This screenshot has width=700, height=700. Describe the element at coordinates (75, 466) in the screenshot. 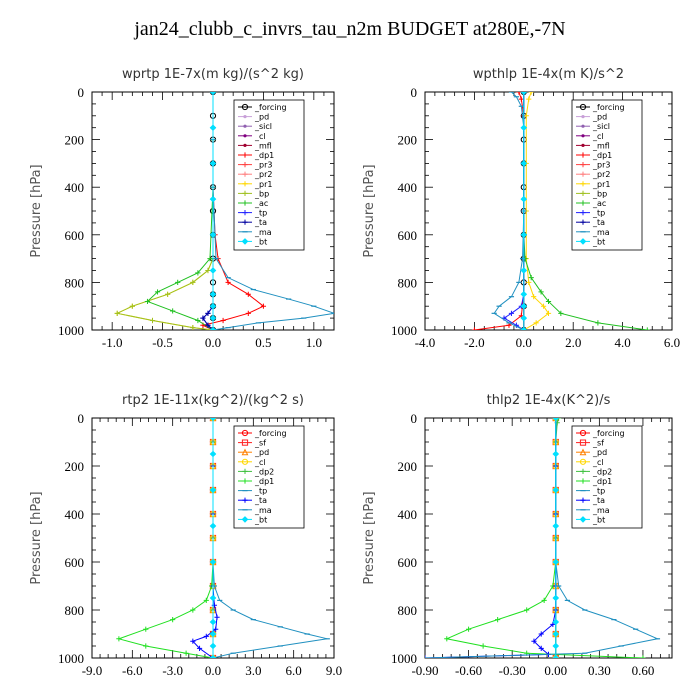

I see `y-tick-label: 200` at that location.